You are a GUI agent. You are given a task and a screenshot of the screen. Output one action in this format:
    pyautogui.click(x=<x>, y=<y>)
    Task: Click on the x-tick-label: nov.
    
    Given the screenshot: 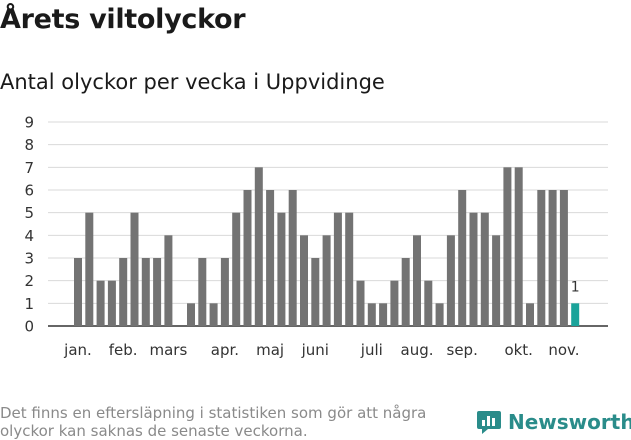 What is the action you would take?
    pyautogui.click(x=563, y=350)
    